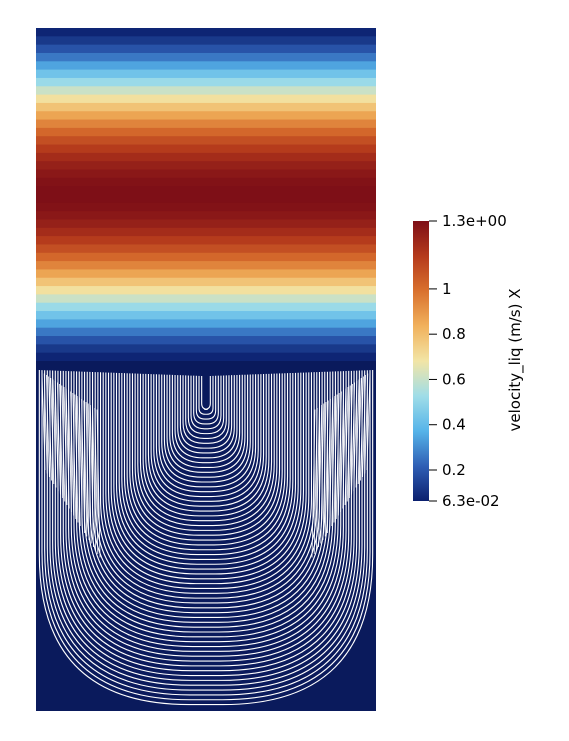 This screenshot has height=741, width=569. What do you see at coordinates (454, 425) in the screenshot?
I see `colorbar-tick-label: 0.4` at bounding box center [454, 425].